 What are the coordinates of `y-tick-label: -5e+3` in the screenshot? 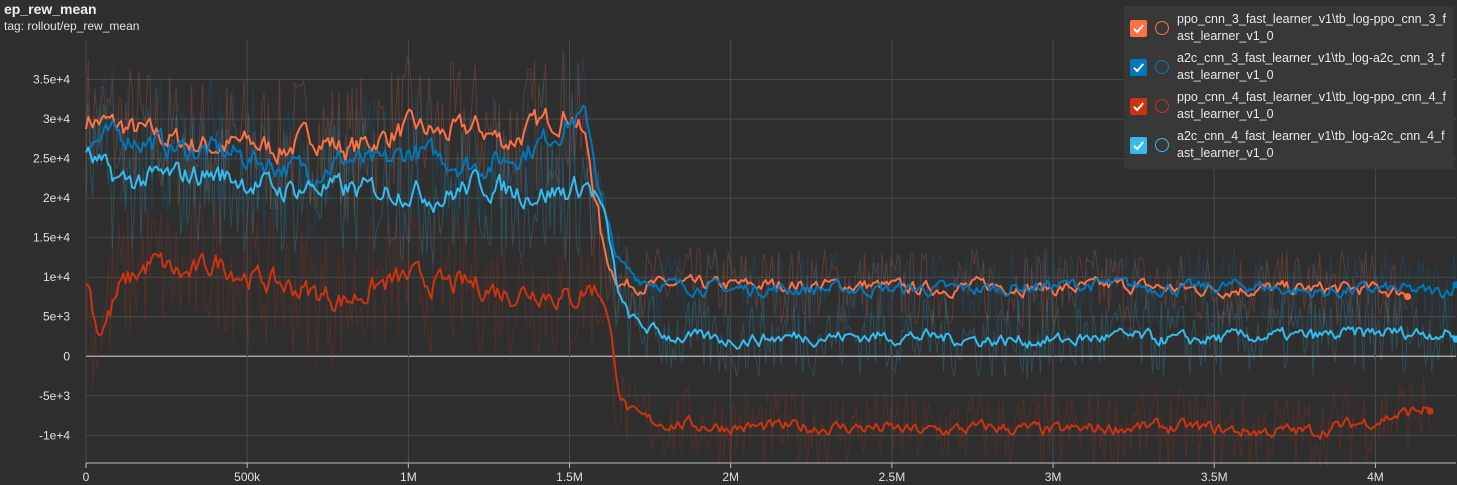 It's located at (54, 396).